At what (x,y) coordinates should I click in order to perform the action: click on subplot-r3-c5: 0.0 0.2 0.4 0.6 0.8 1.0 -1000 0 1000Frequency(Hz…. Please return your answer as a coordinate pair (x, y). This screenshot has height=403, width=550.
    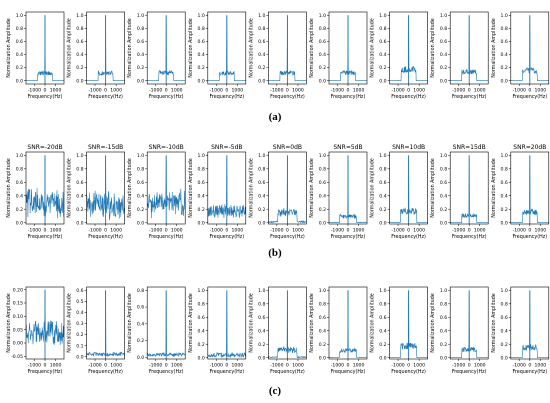
    Looking at the image, I should click on (277, 330).